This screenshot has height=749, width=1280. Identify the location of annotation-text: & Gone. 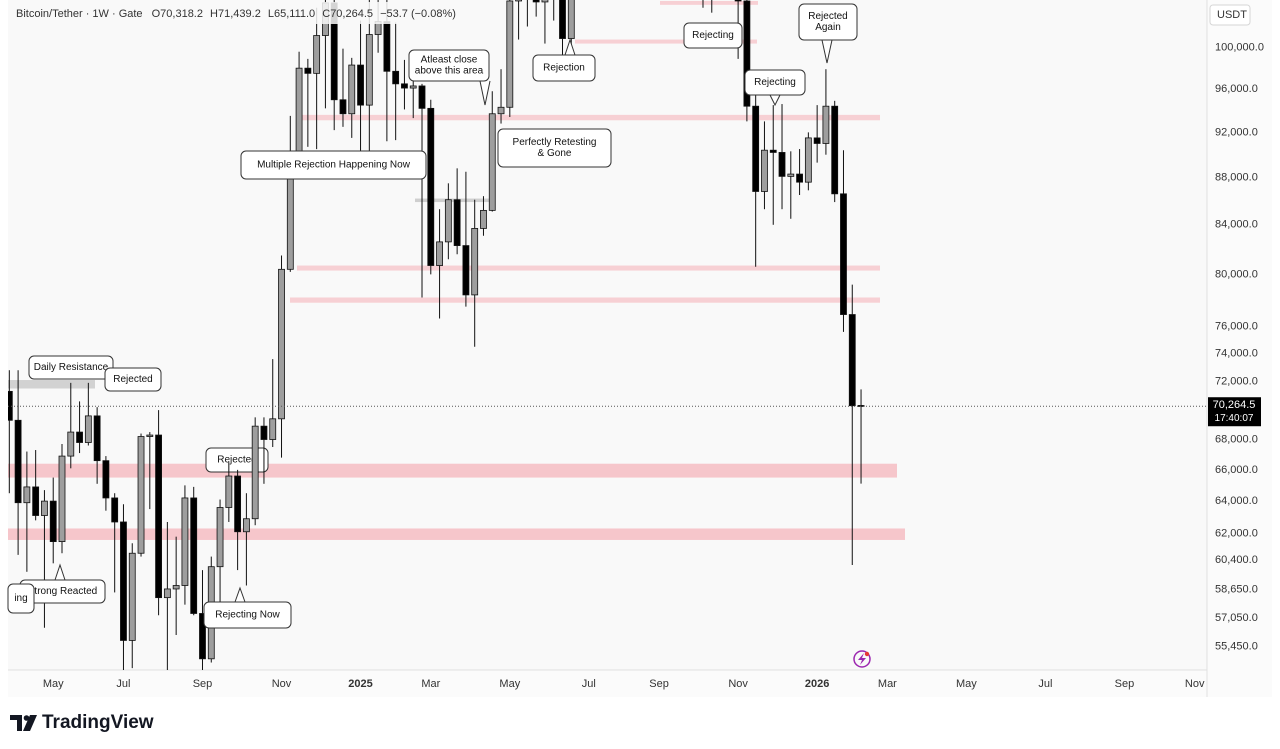
(555, 153).